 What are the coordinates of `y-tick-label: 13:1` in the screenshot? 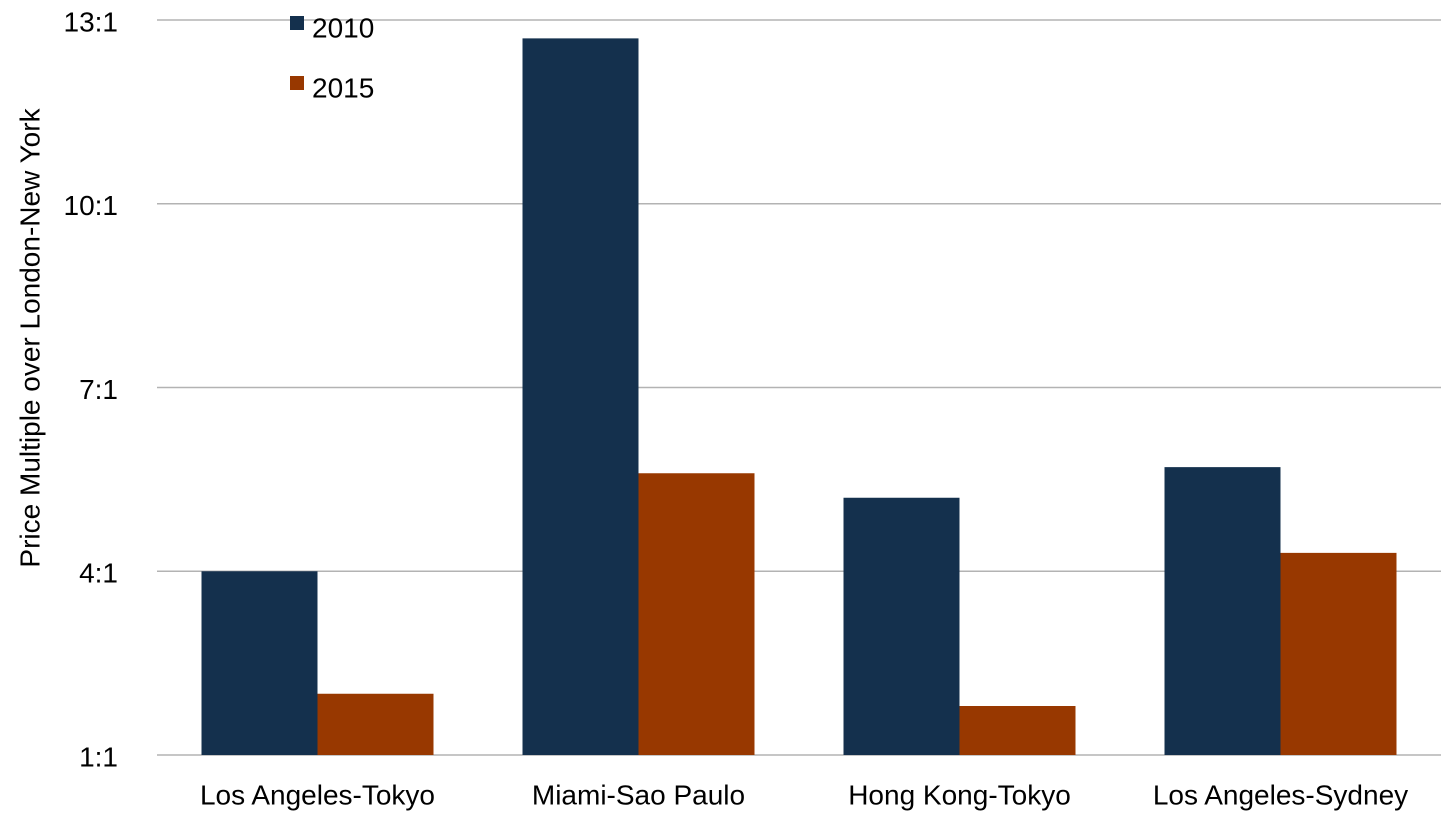 It's located at (91, 21).